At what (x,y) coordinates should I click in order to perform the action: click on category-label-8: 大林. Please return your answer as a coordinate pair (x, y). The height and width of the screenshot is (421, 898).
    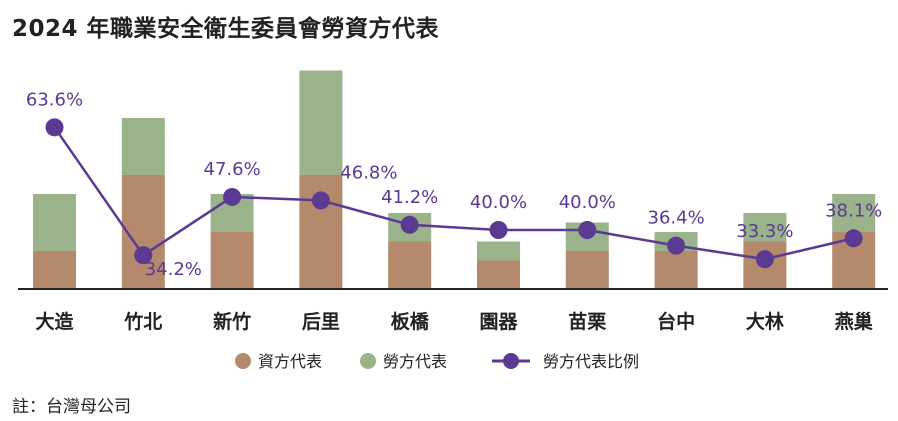
    Looking at the image, I should click on (765, 321).